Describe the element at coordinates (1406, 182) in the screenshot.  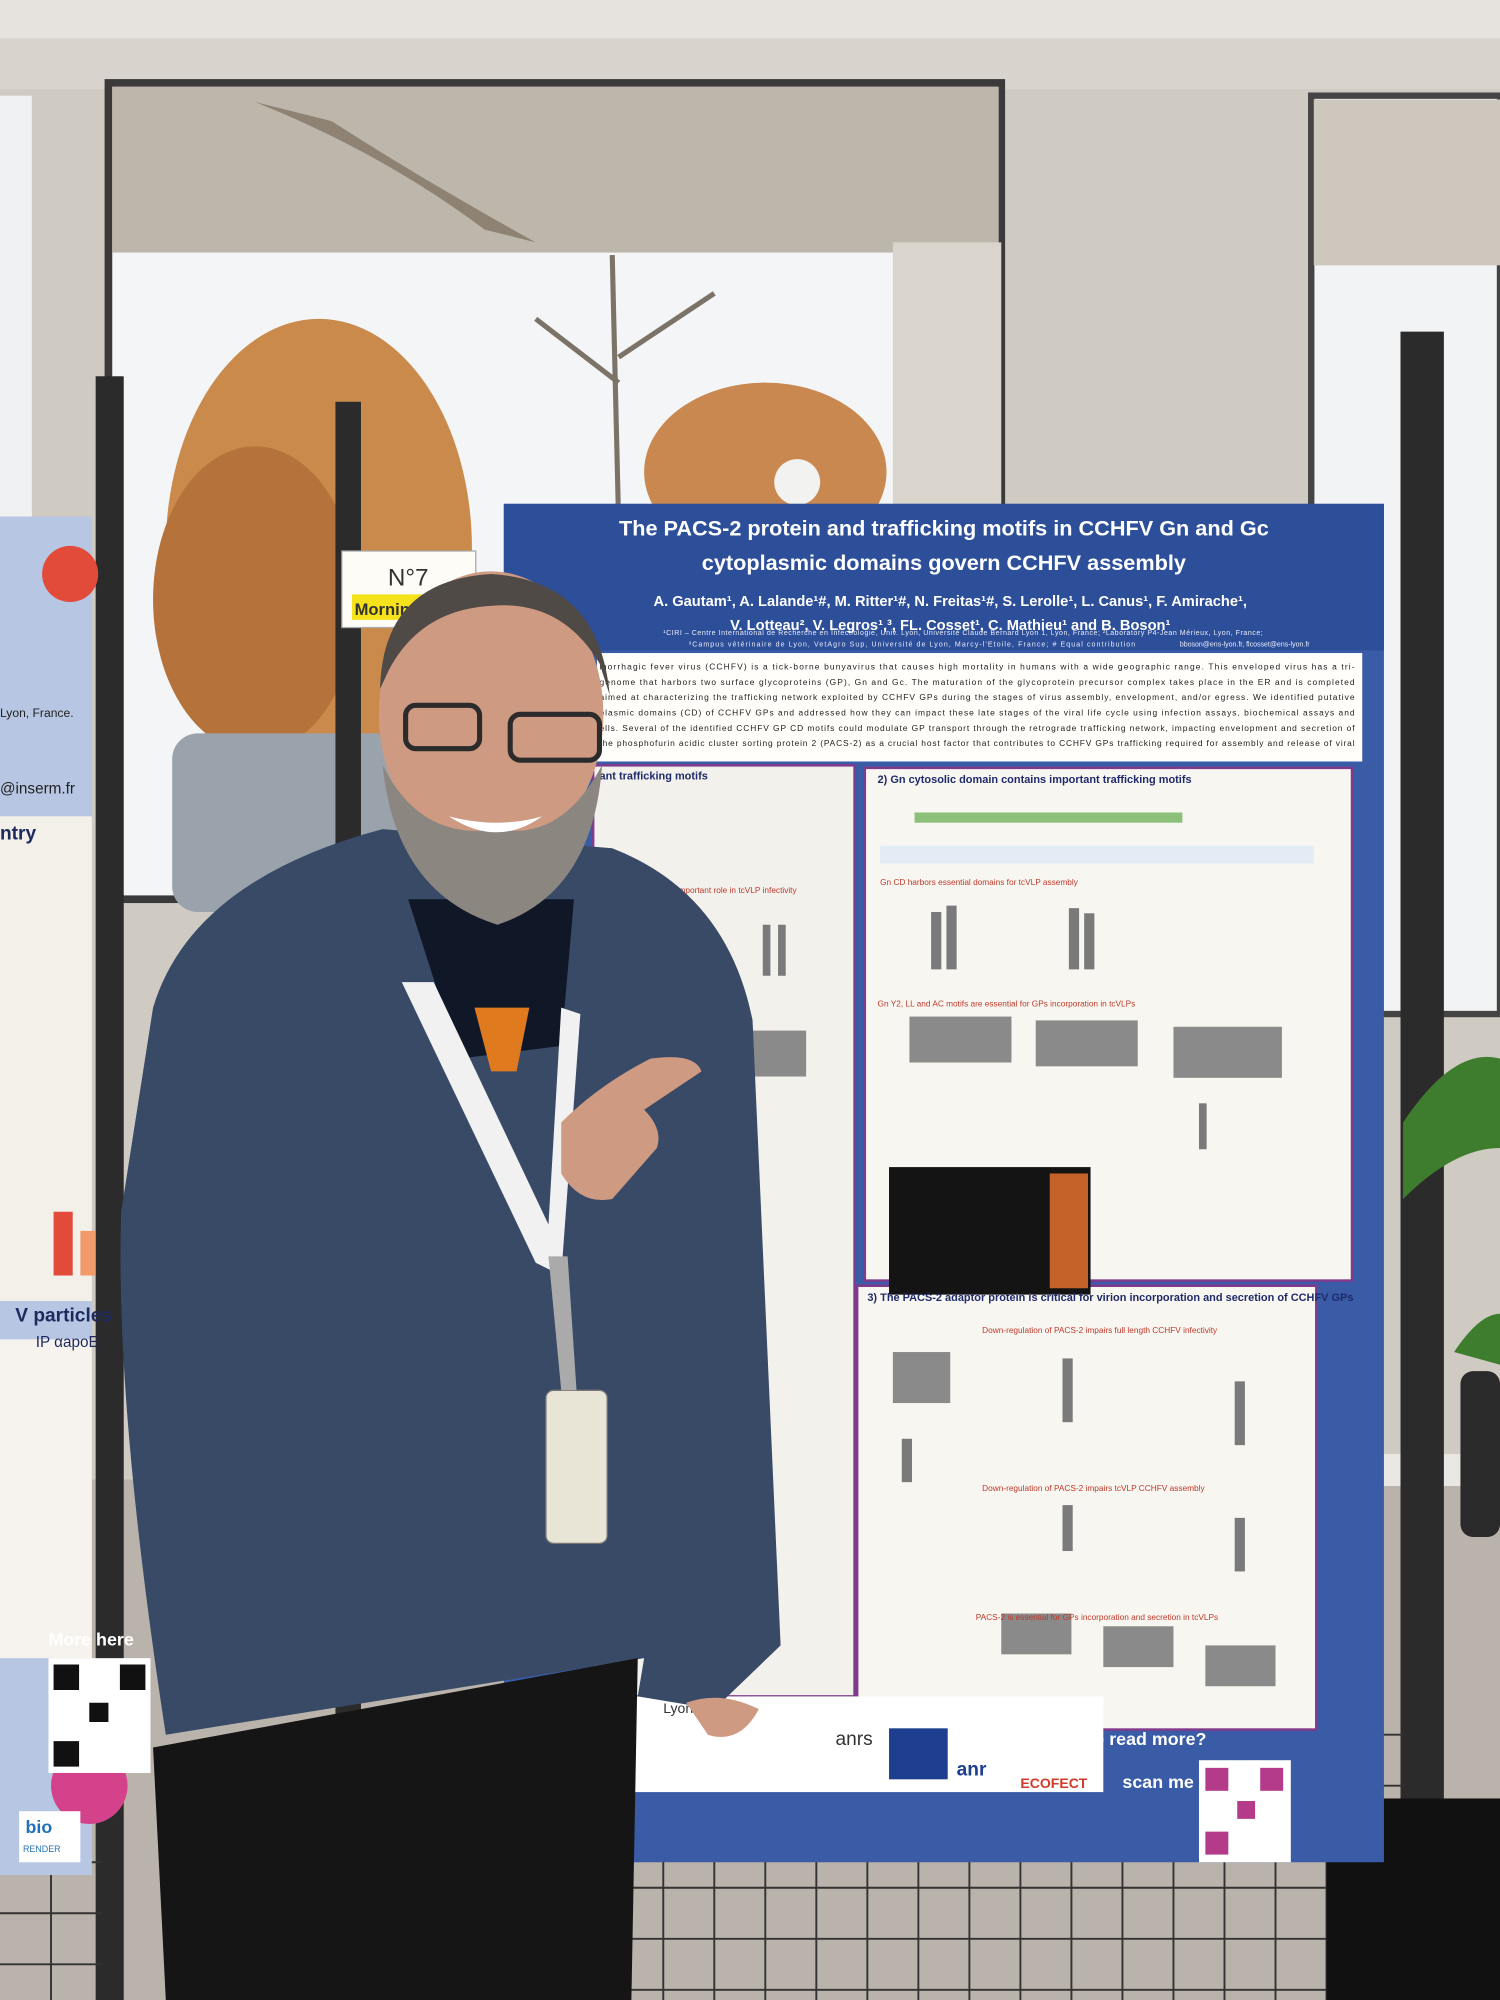
I see `window-right-canopy` at that location.